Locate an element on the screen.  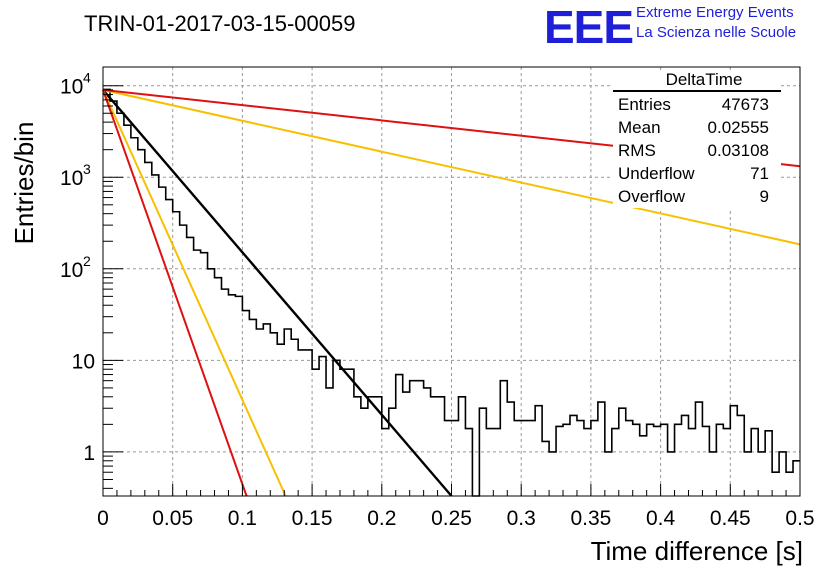
y-tick-exponent: 2 is located at coordinates (87, 261).